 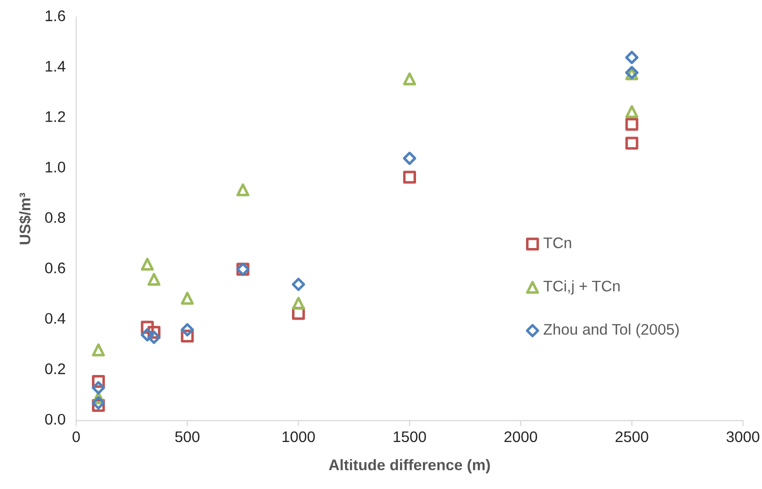 What do you see at coordinates (56, 66) in the screenshot?
I see `y-tick-label: 1.4` at bounding box center [56, 66].